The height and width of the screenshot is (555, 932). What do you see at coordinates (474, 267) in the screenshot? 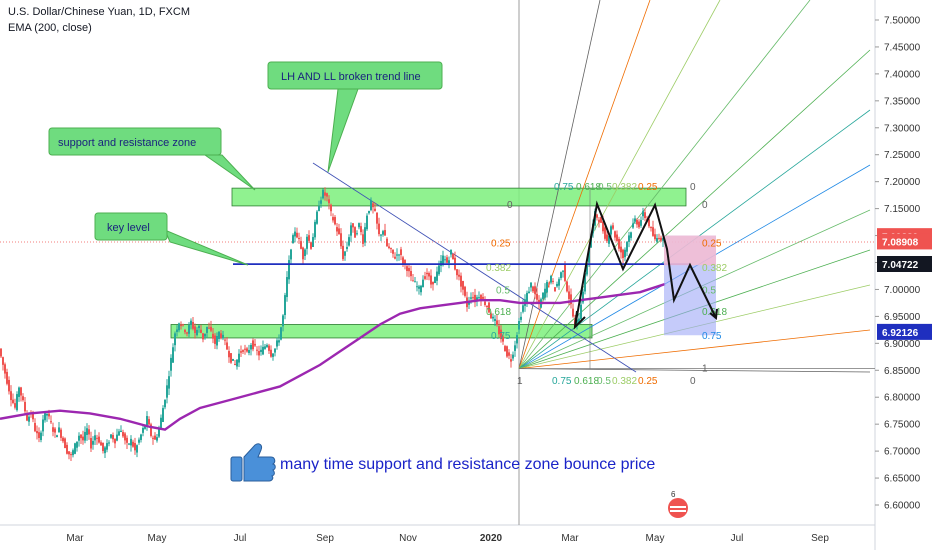
I see `descending-trend-line` at bounding box center [474, 267].